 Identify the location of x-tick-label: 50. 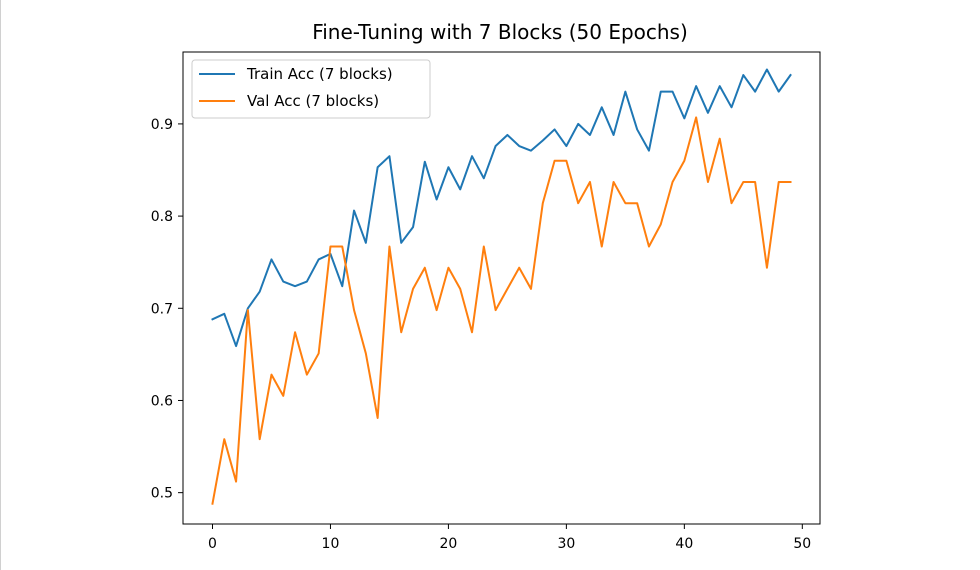
(802, 544).